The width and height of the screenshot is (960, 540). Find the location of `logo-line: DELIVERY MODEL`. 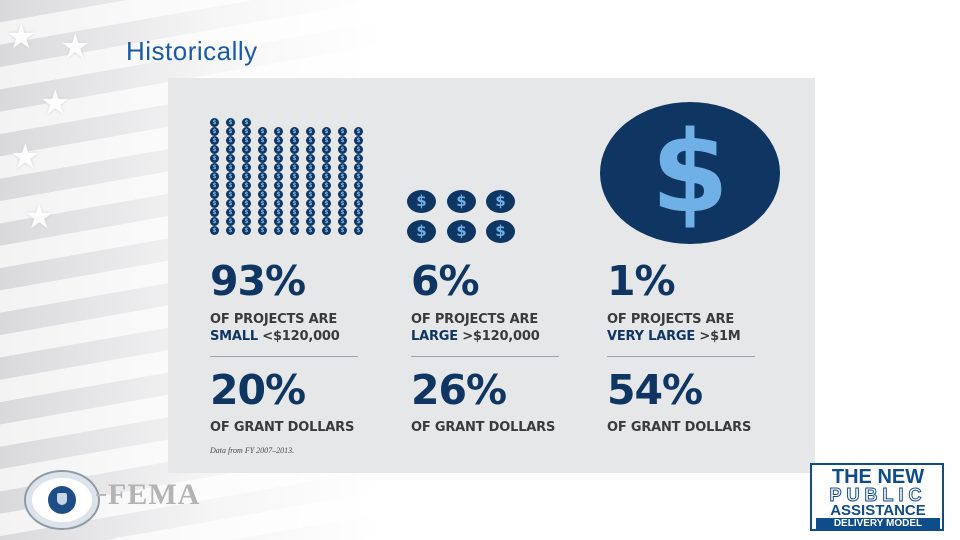

logo-line: DELIVERY MODEL is located at coordinates (878, 524).